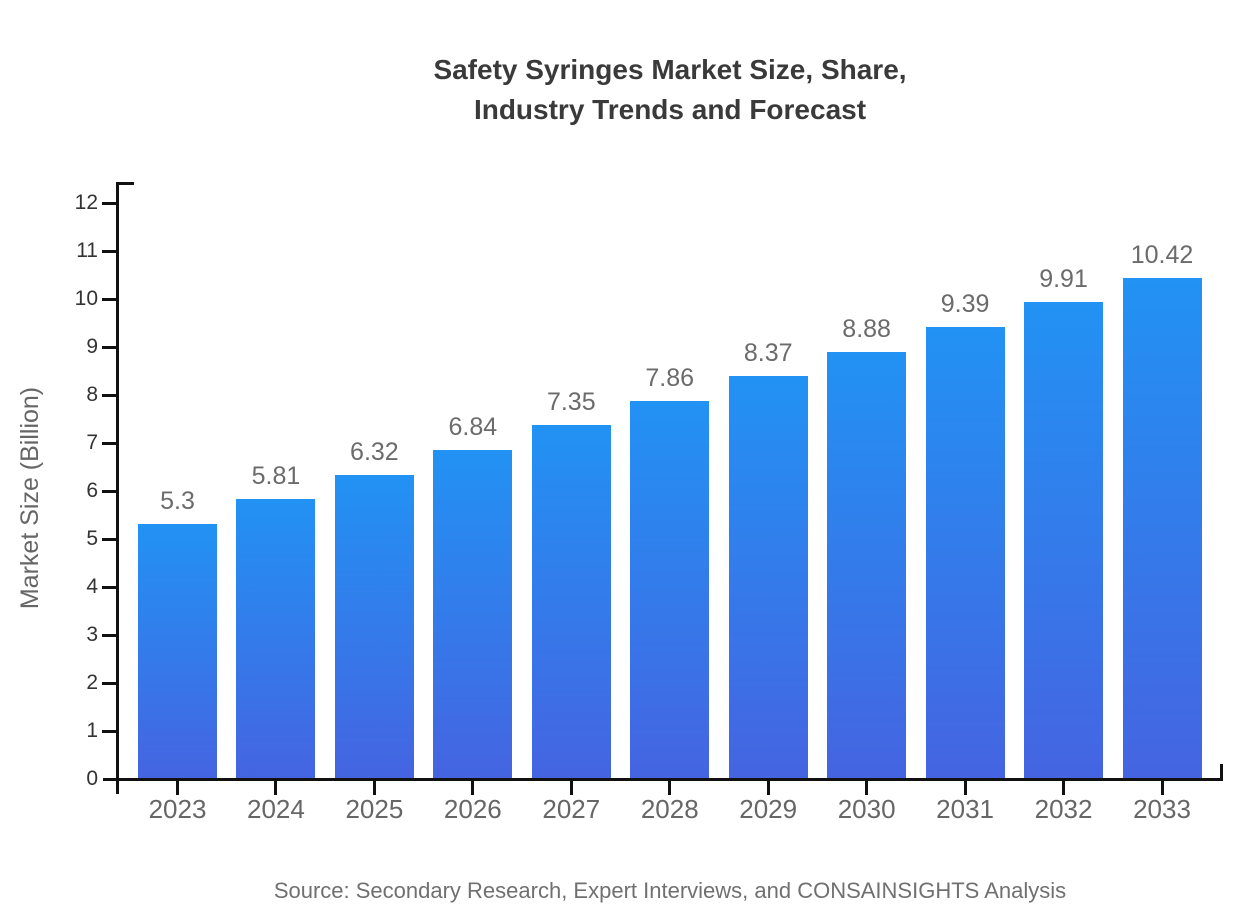 This screenshot has width=1260, height=920. Describe the element at coordinates (965, 809) in the screenshot. I see `x-tick-label: 2031` at that location.